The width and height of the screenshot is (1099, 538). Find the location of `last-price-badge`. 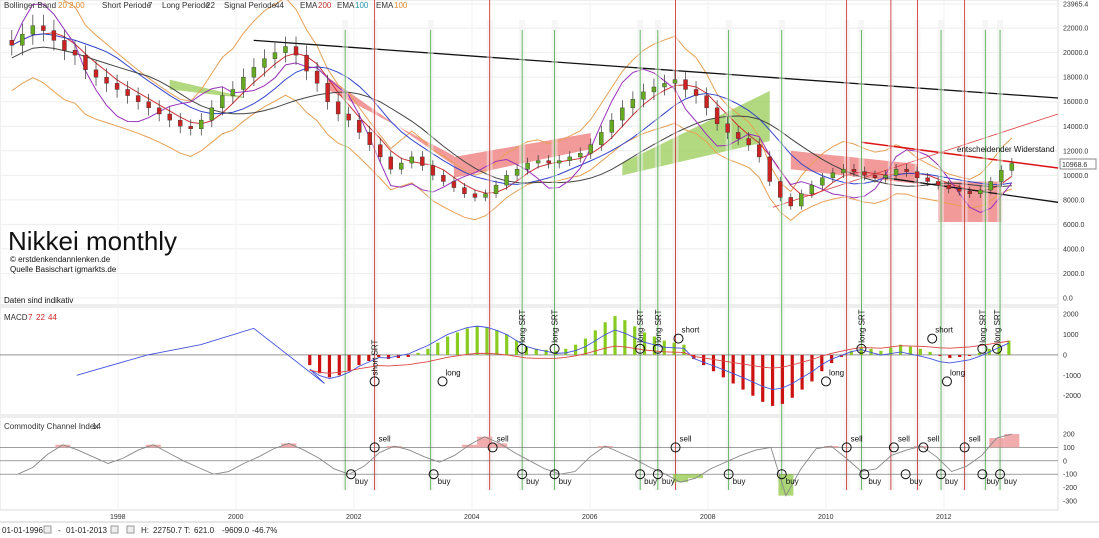

last-price-badge is located at coordinates (1078, 164).